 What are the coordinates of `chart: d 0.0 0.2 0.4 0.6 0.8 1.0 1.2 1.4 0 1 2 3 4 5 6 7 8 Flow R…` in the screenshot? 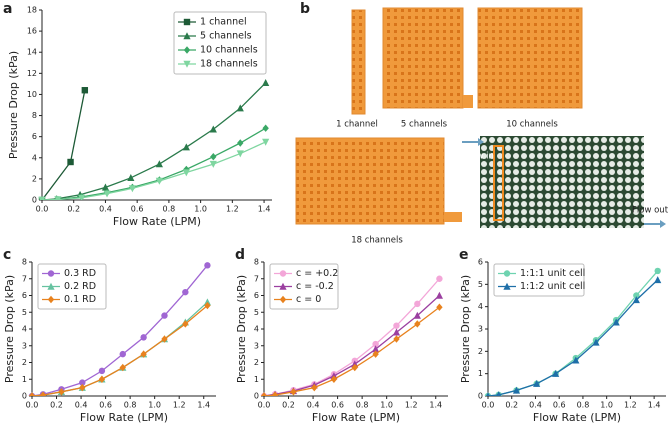 It's located at (341, 335).